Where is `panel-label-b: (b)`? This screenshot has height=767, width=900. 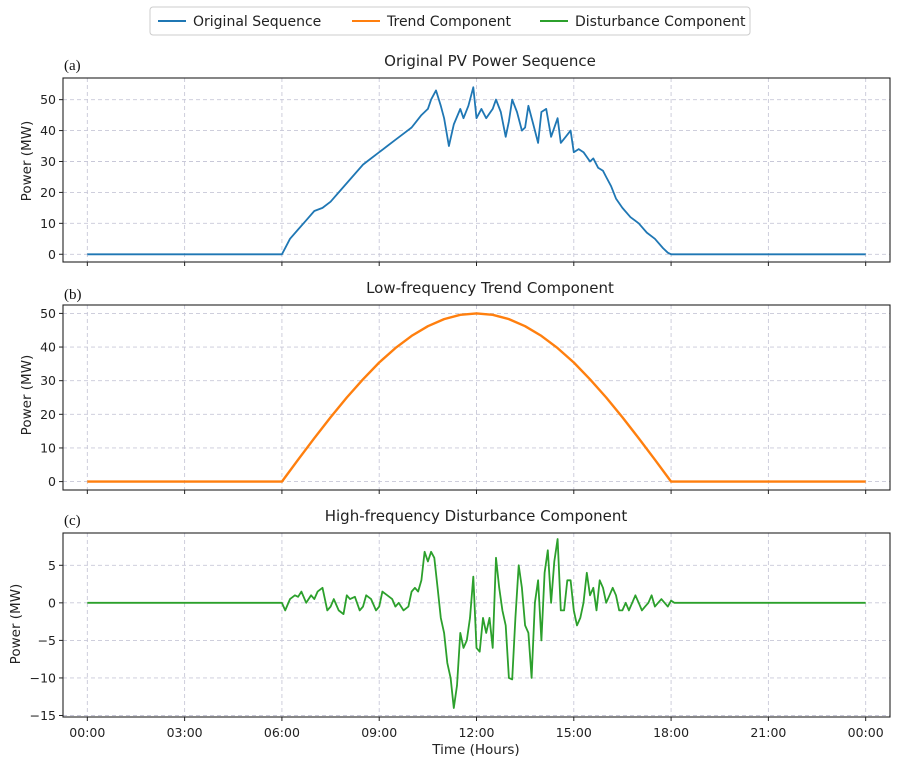 panel-label-b: (b) is located at coordinates (73, 295).